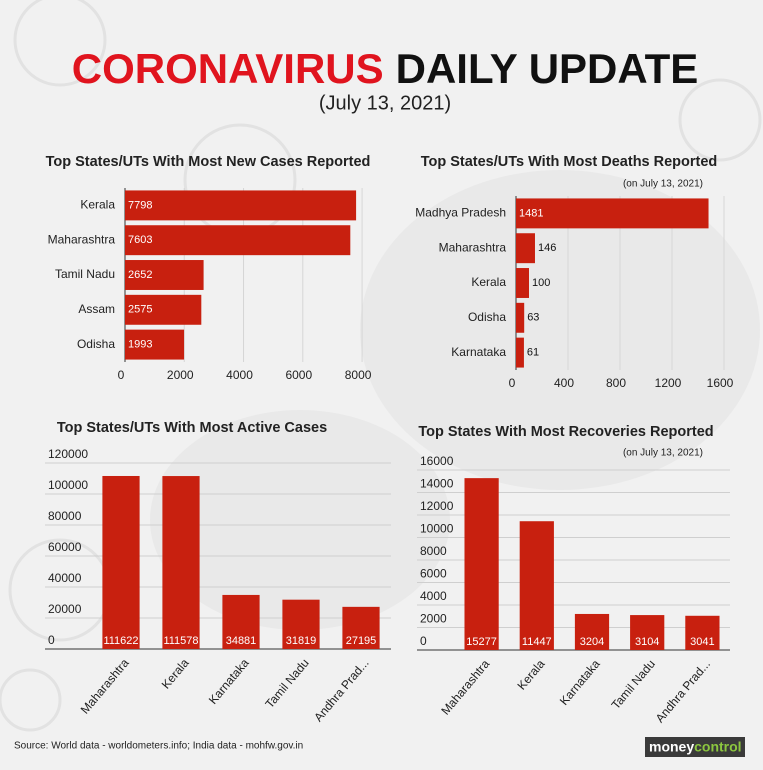 Image resolution: width=763 pixels, height=770 pixels. I want to click on value-label: 100, so click(541, 283).